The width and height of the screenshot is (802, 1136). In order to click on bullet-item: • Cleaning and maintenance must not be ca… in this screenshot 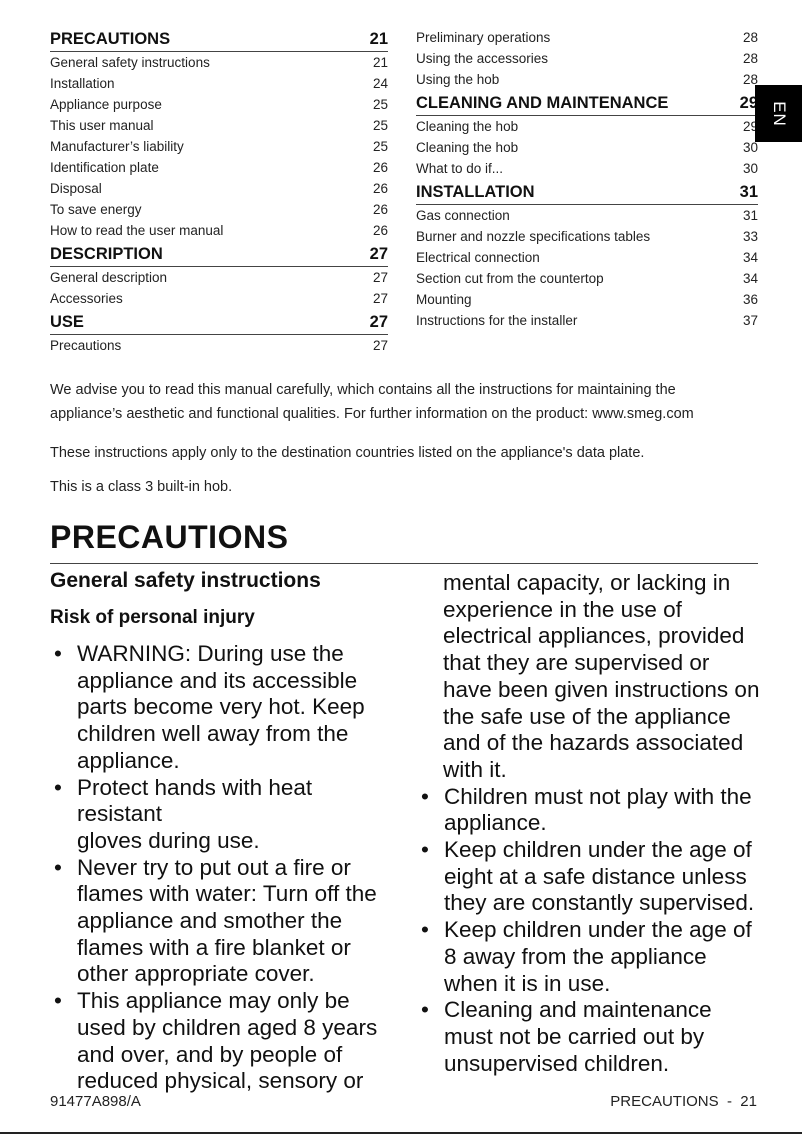, I will do `click(592, 1037)`.